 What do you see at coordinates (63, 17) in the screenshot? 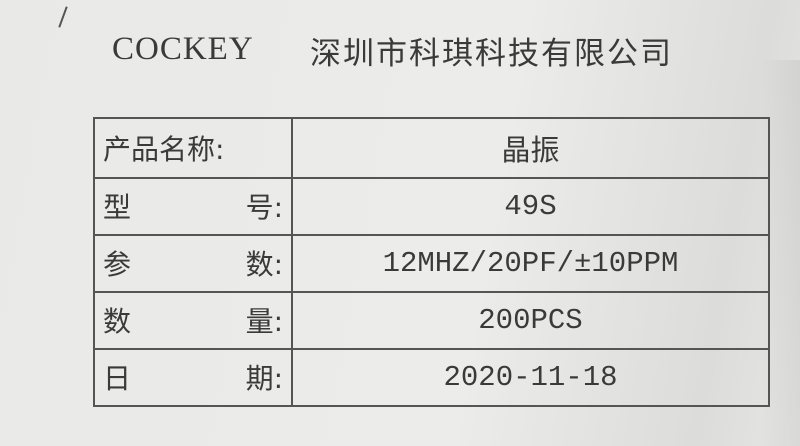
I see `label-edge` at bounding box center [63, 17].